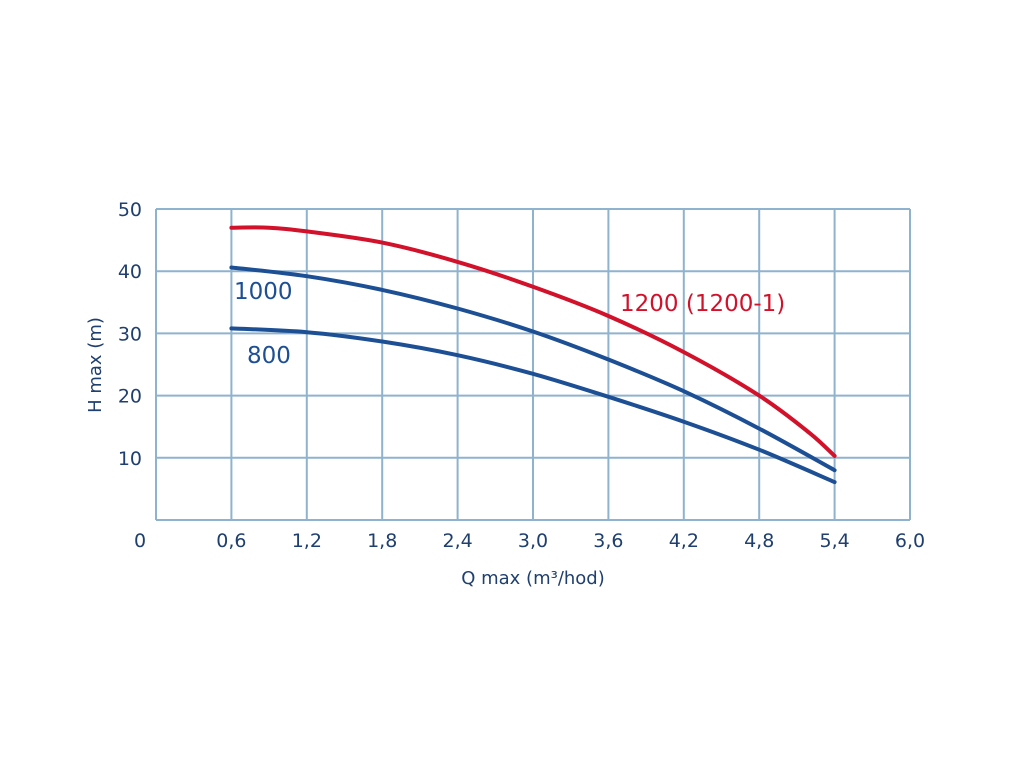  Describe the element at coordinates (533, 541) in the screenshot. I see `x-tick-label: 3,0` at that location.